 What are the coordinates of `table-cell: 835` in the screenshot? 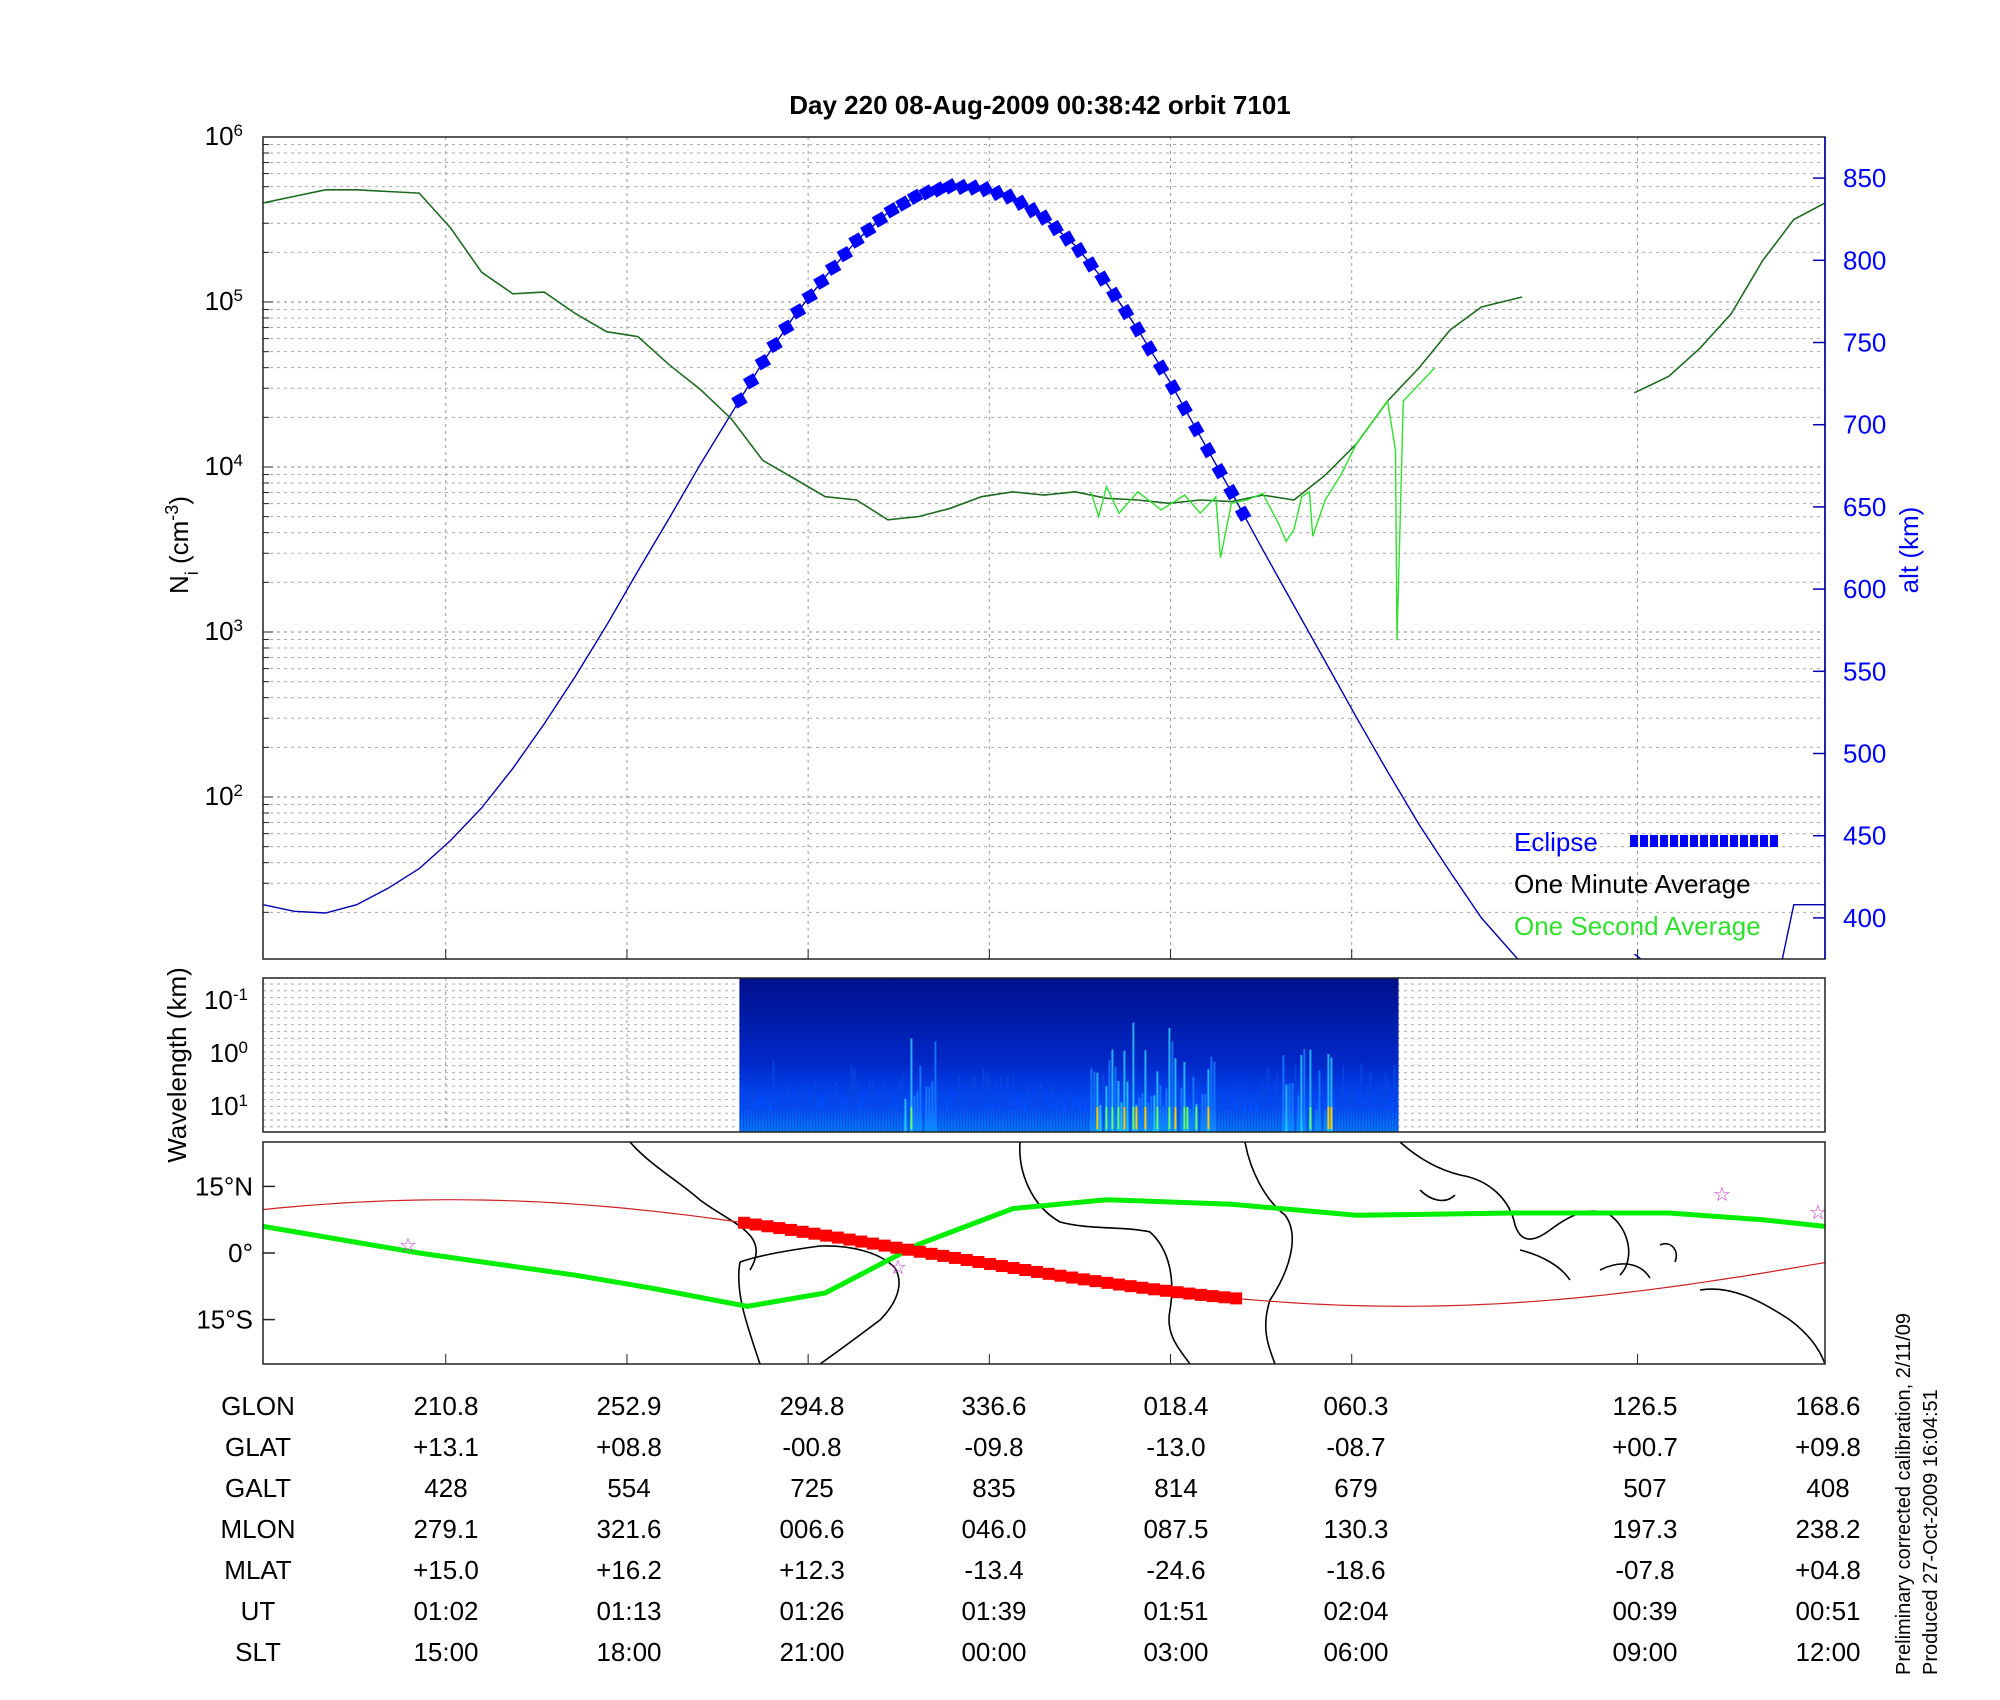 It's located at (993, 1488).